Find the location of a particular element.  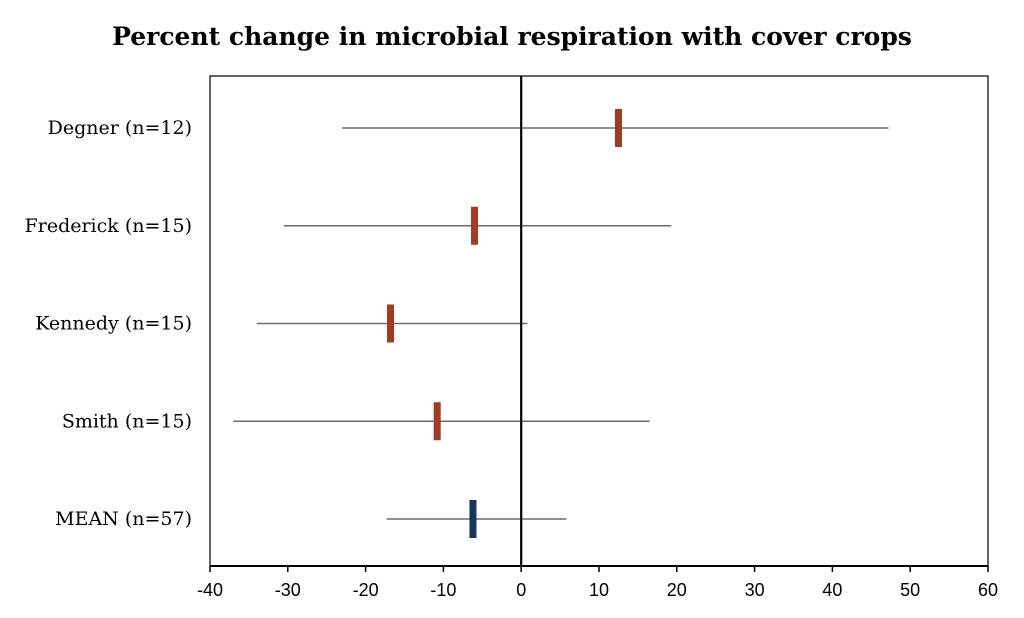

x-tick-label: 20 is located at coordinates (677, 590).